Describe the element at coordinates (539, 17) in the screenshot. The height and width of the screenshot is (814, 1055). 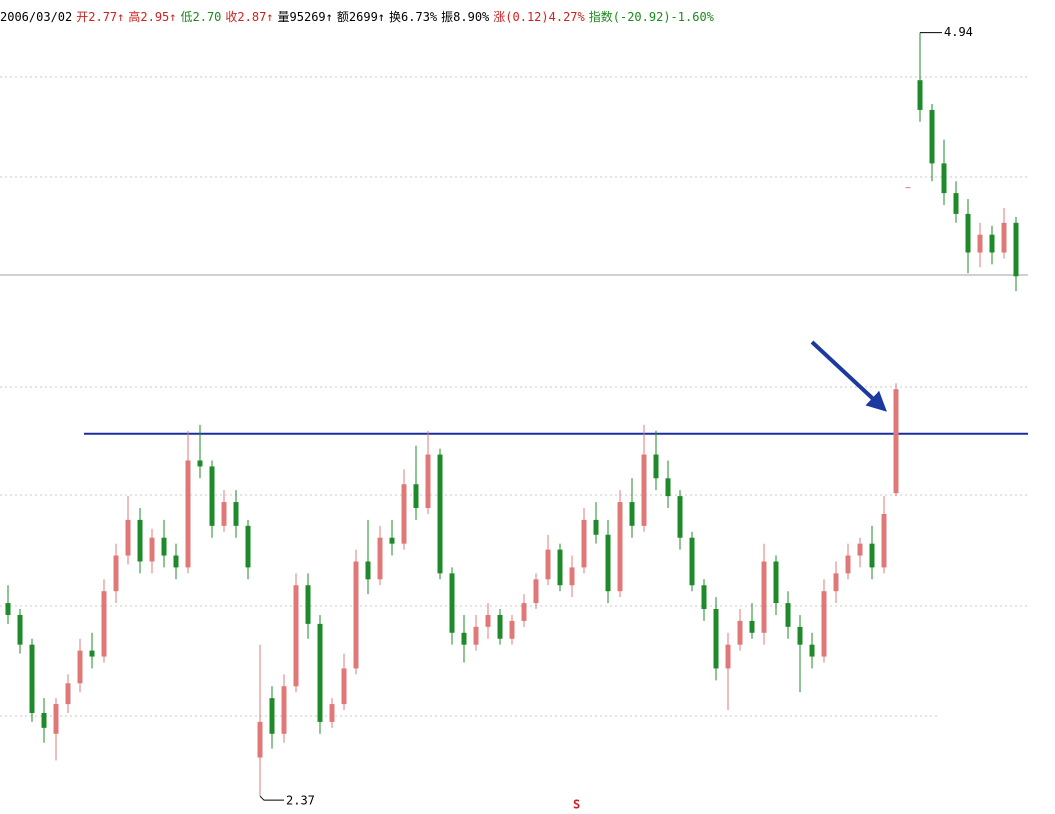
I see `info-item: 涨(0.12)4.27%` at that location.